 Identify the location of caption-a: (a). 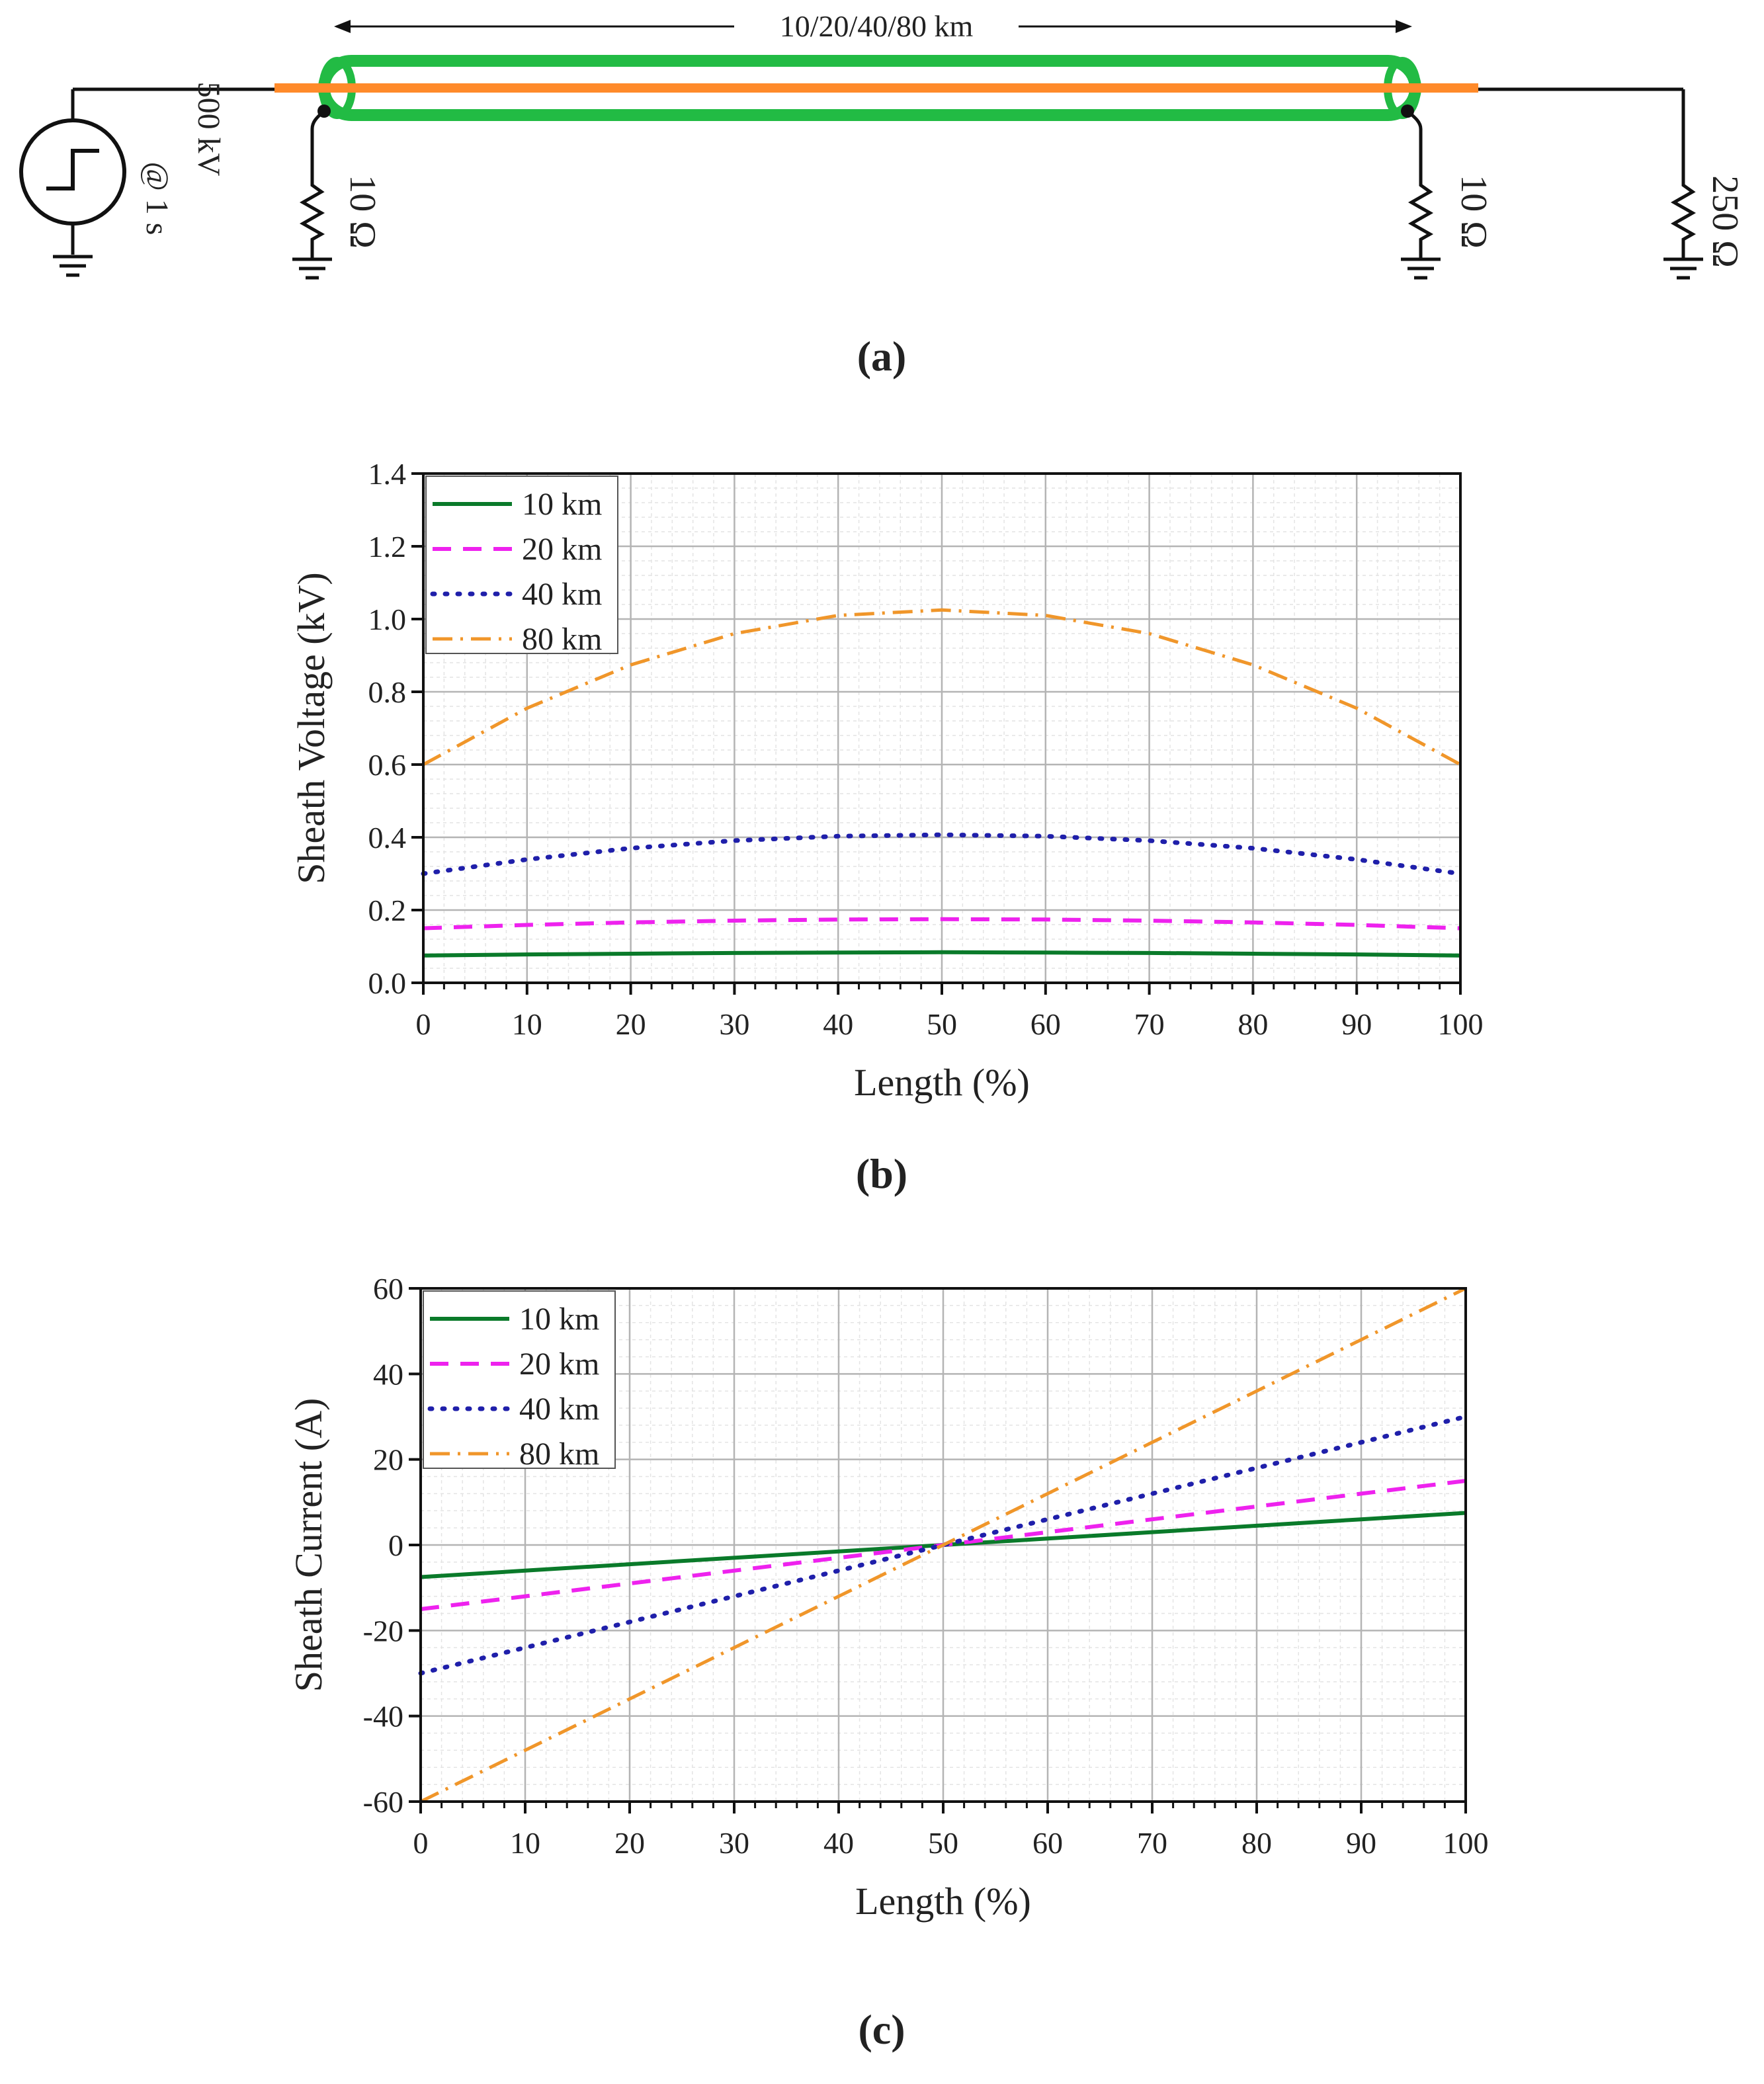
(882, 357).